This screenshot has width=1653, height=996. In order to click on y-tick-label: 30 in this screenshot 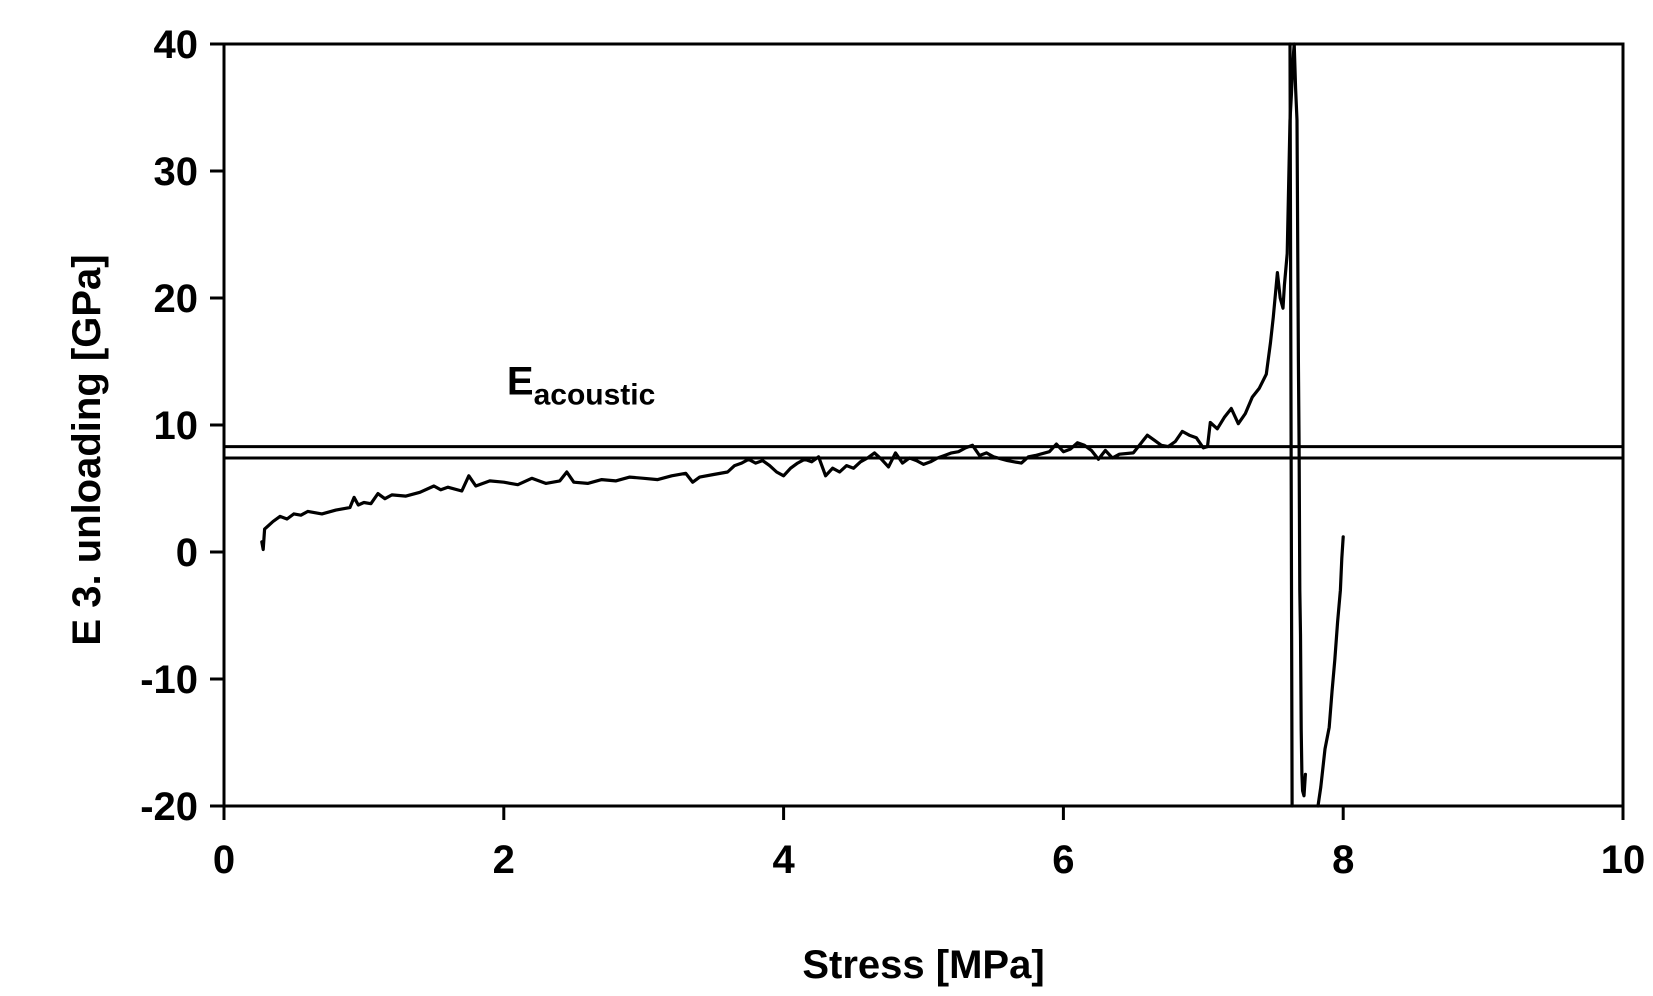, I will do `click(176, 172)`.